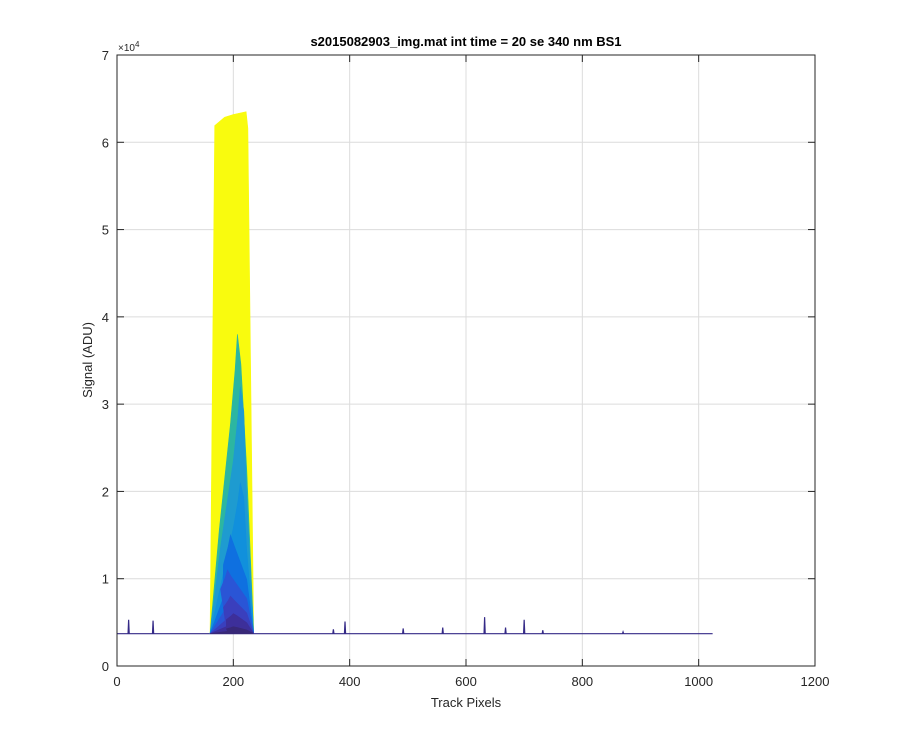 This screenshot has height=755, width=900. I want to click on x-tick-label: 1000, so click(698, 681).